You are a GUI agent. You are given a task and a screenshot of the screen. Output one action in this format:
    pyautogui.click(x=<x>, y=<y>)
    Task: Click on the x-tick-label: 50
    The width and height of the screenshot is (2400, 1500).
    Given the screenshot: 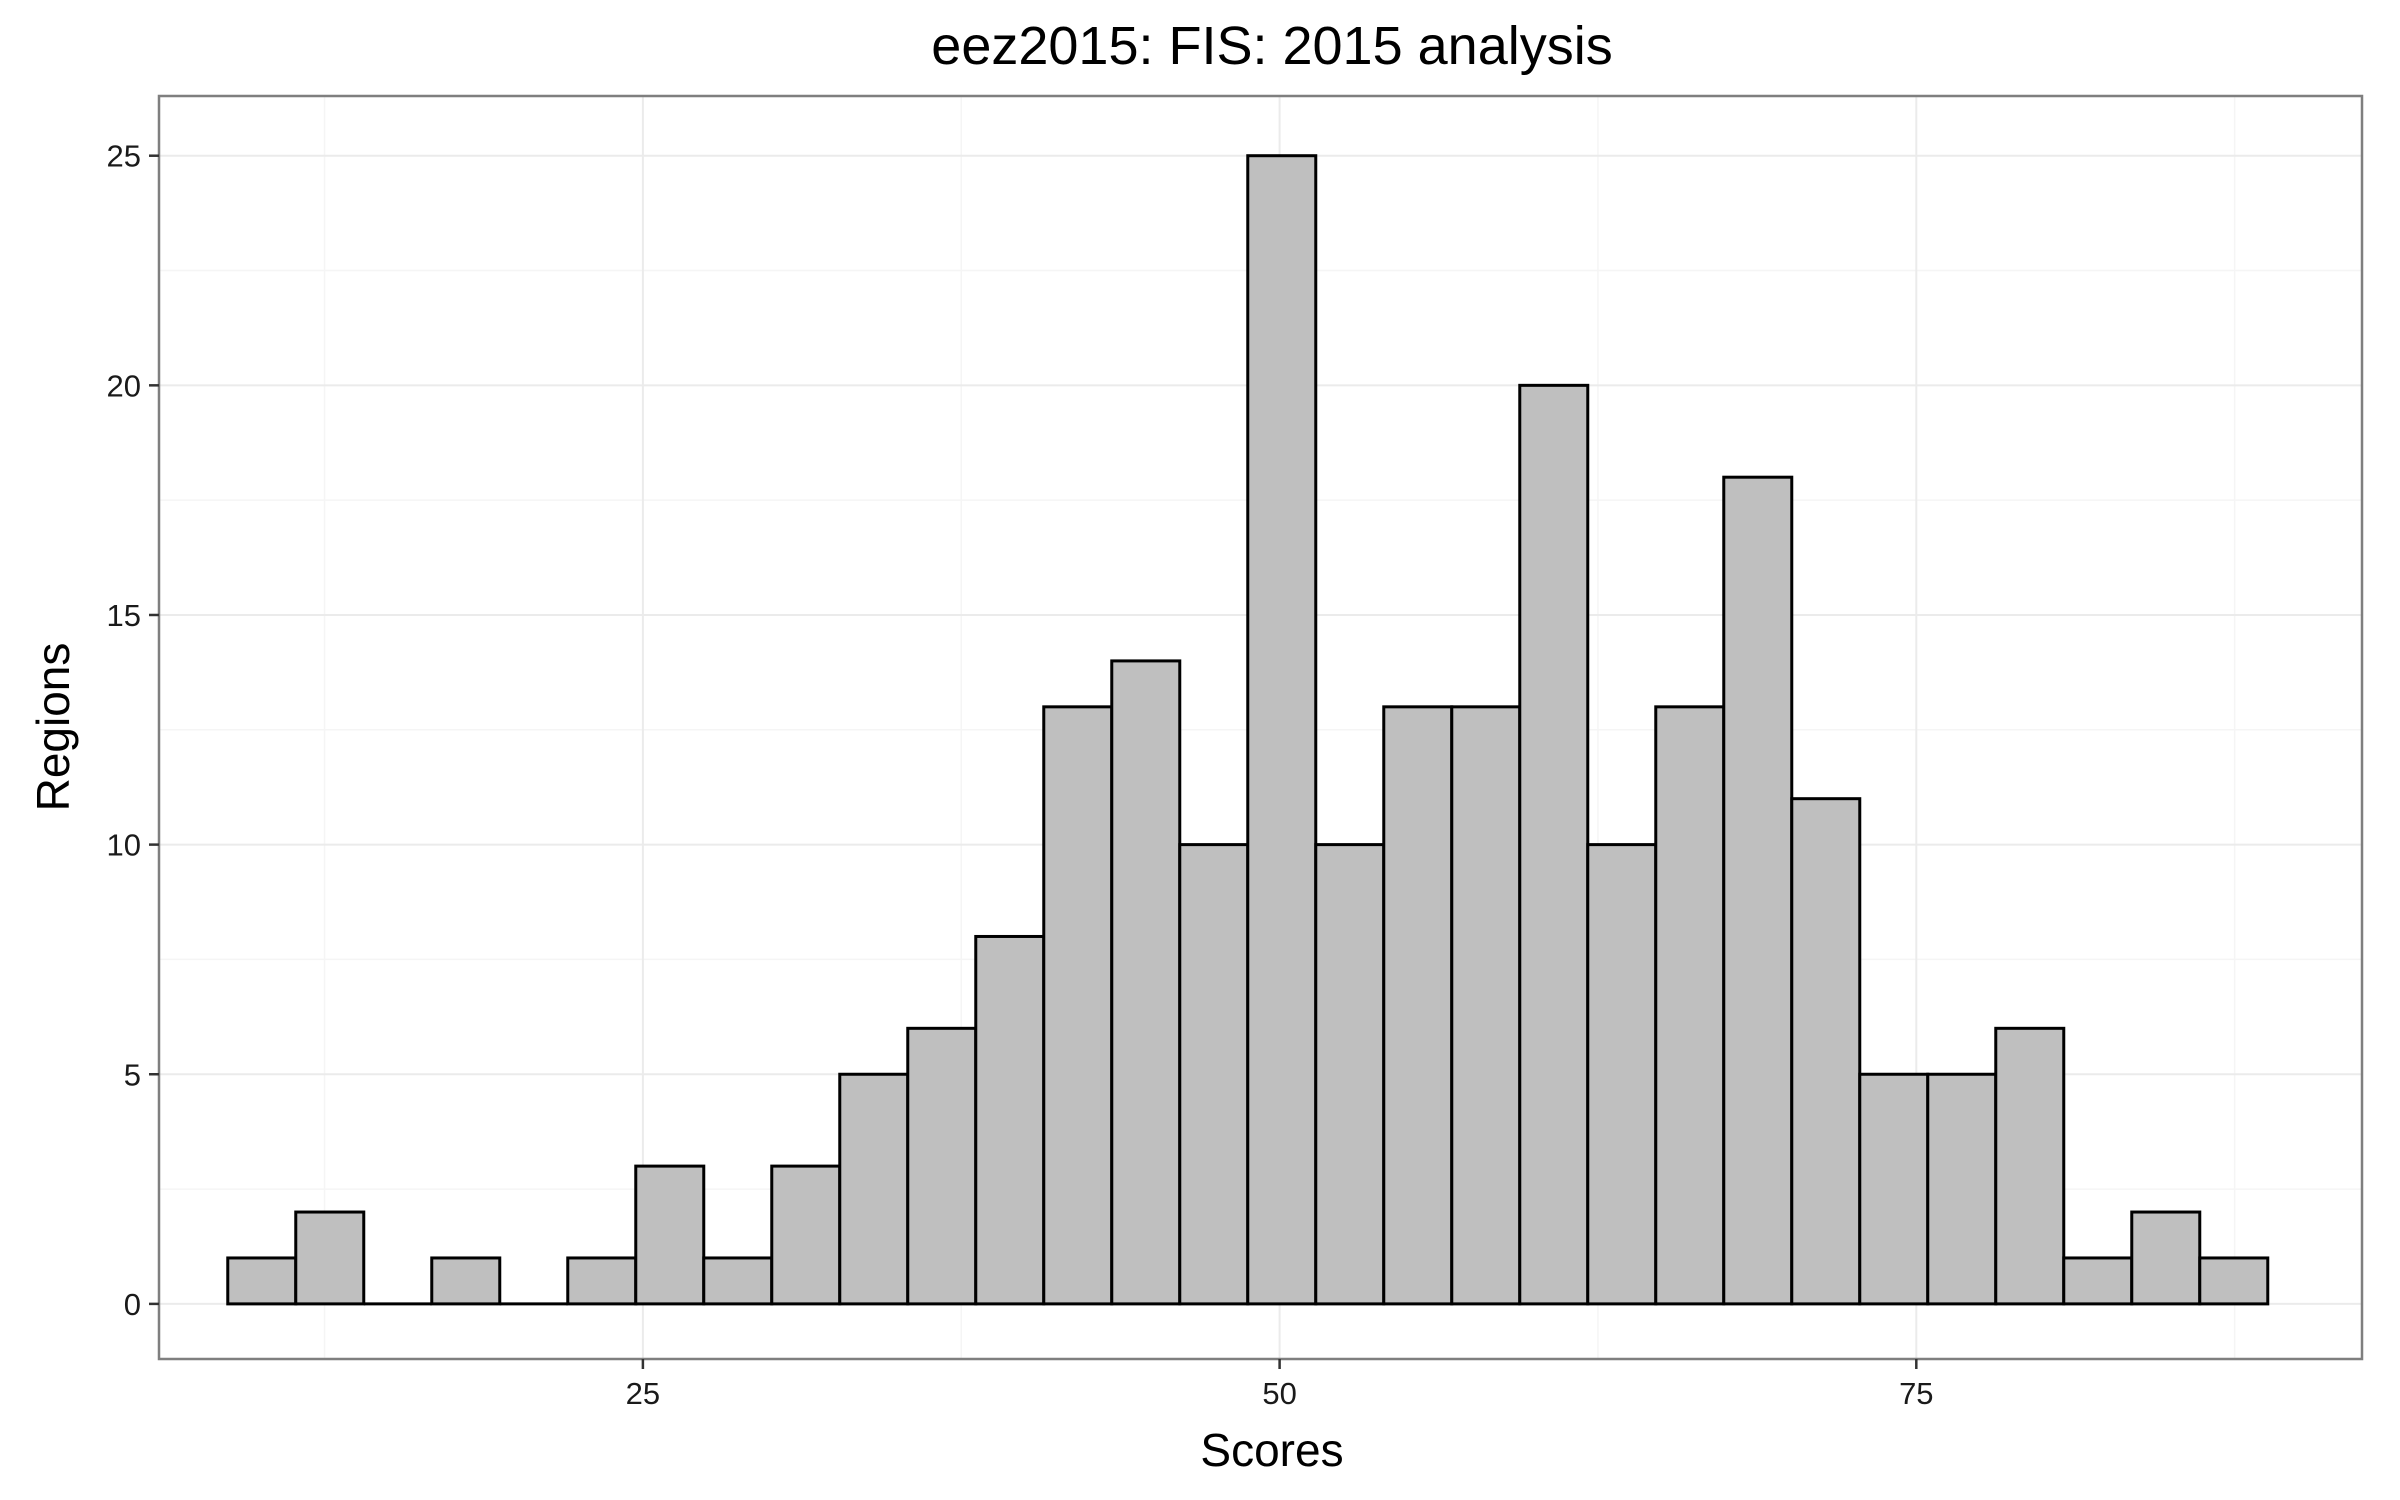 What is the action you would take?
    pyautogui.click(x=1279, y=1393)
    